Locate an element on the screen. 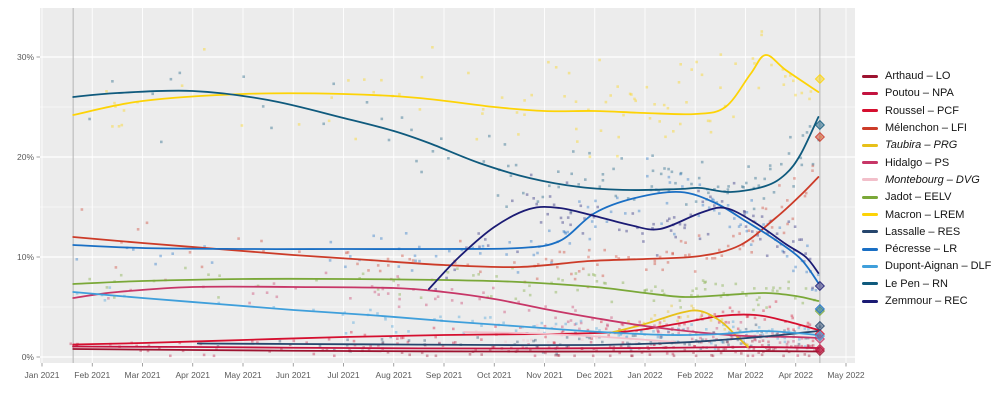  trend-line-lassalle is located at coordinates (508, 338).